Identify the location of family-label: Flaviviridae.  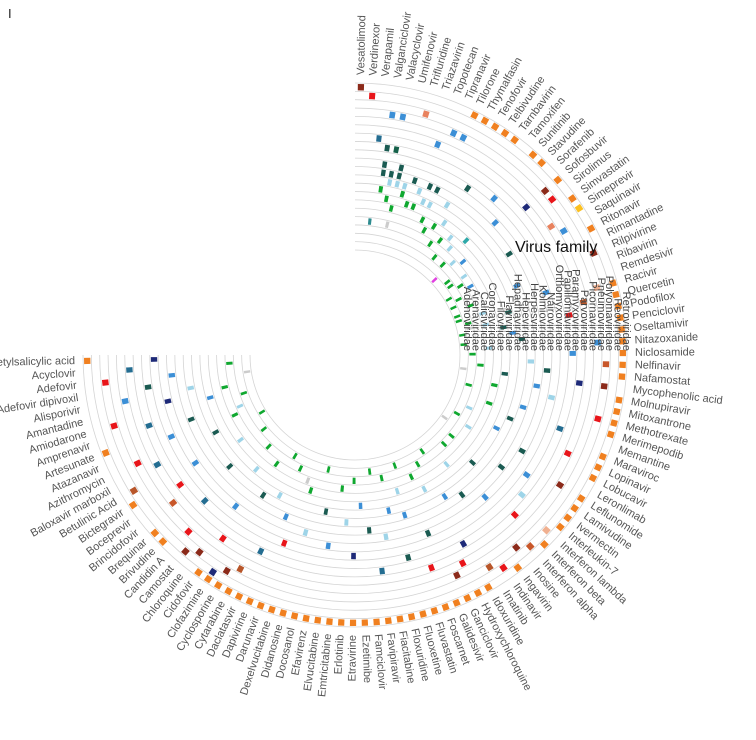
(509, 323).